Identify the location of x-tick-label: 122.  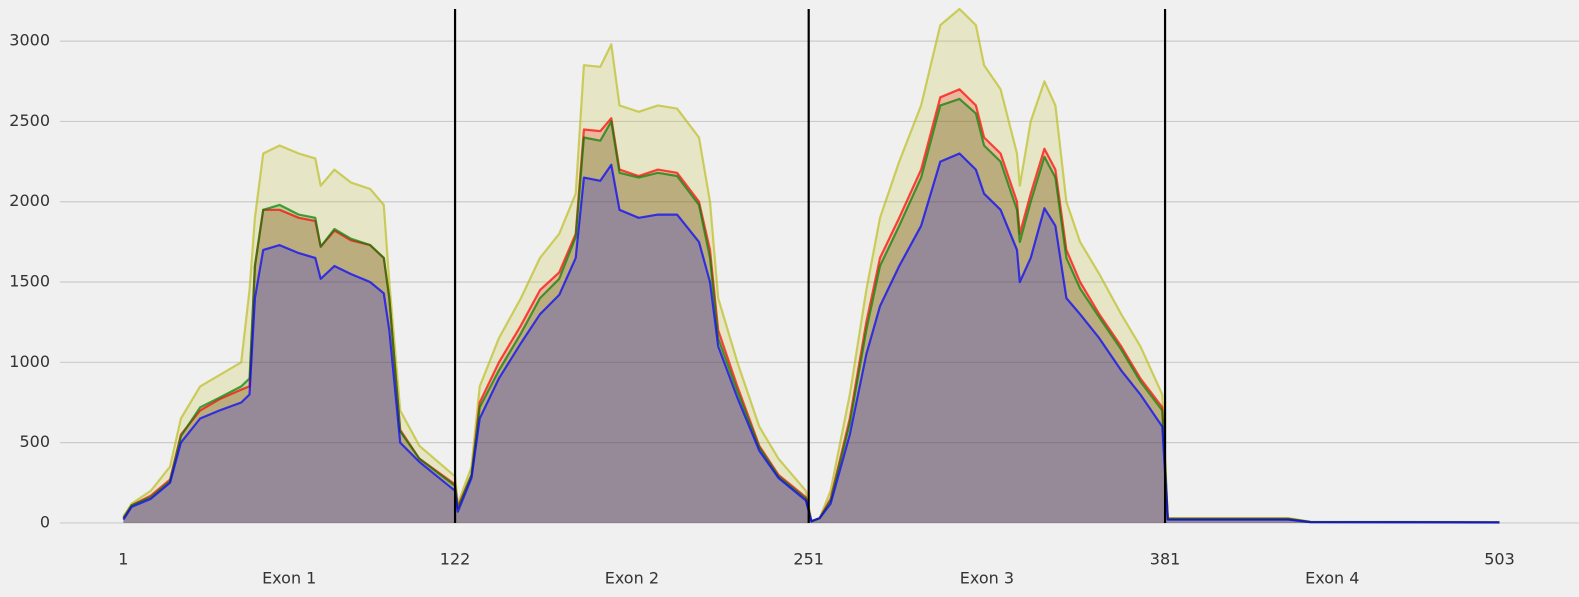
(455, 559).